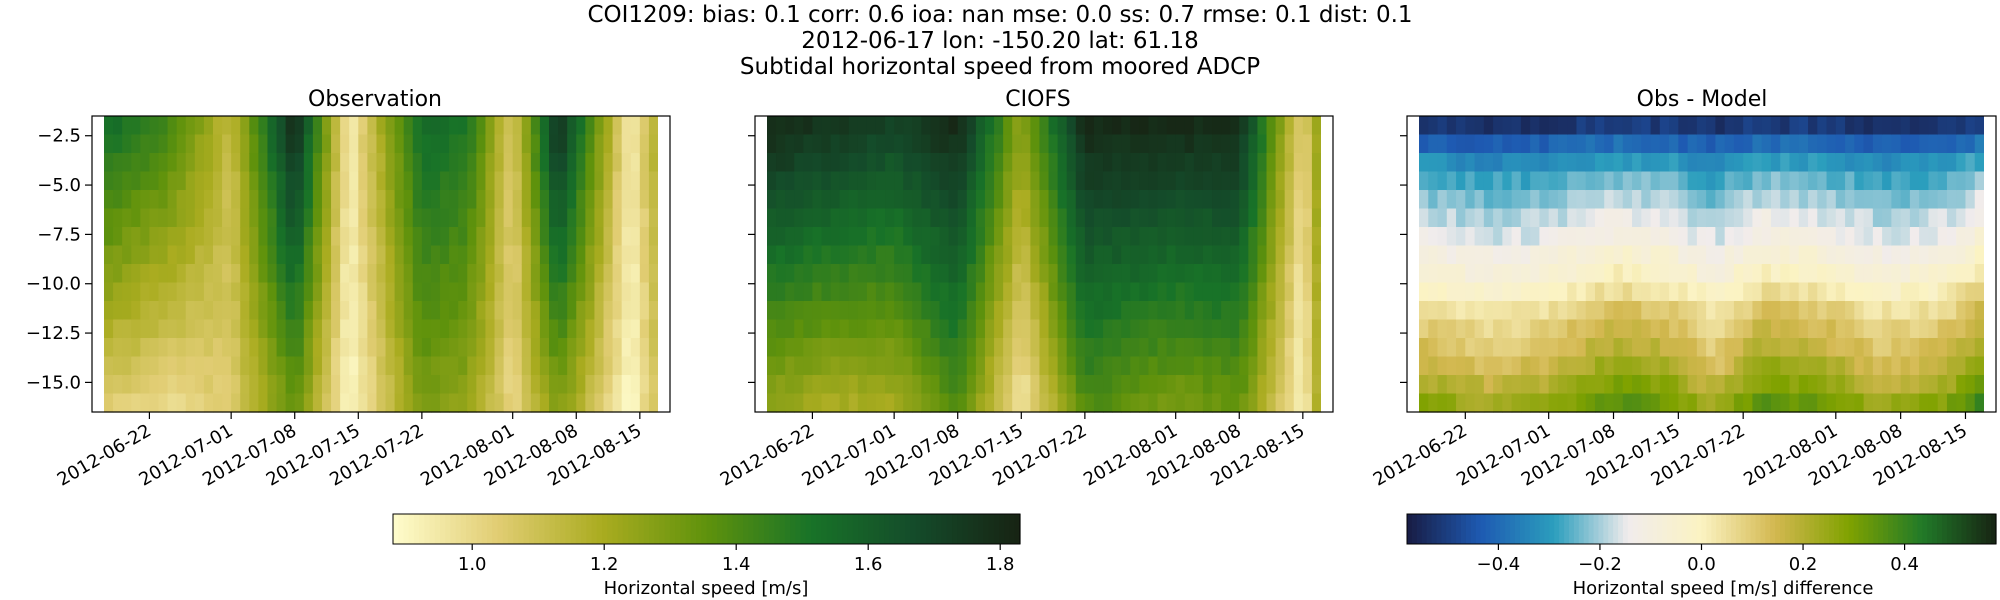 The width and height of the screenshot is (2000, 600). I want to click on axes-margin-right, so click(664, 264).